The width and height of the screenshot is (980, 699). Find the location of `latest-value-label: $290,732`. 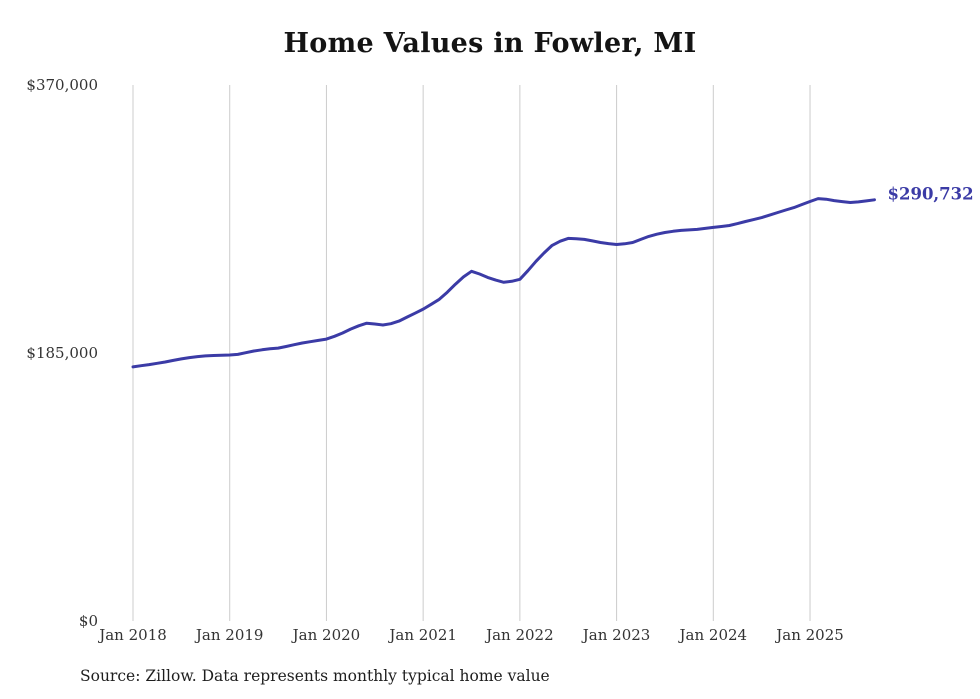

latest-value-label: $290,732 is located at coordinates (930, 194).